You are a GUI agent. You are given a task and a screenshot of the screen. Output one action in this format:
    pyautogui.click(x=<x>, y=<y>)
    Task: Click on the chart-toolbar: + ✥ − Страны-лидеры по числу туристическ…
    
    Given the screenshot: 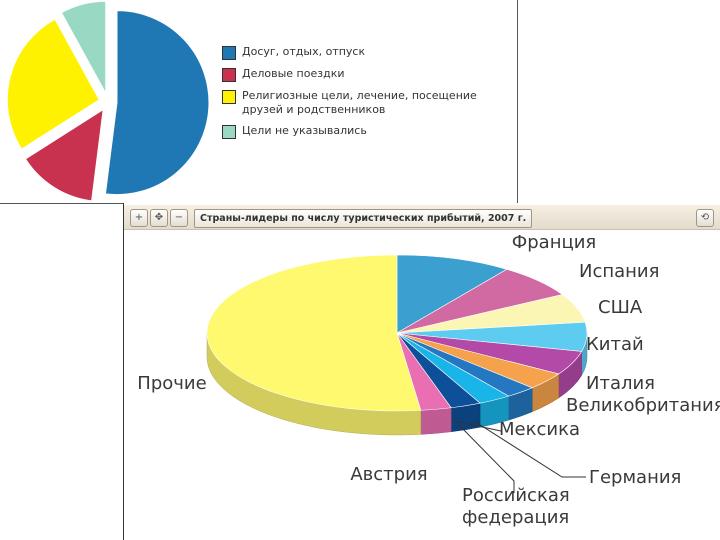 What is the action you would take?
    pyautogui.click(x=422, y=217)
    